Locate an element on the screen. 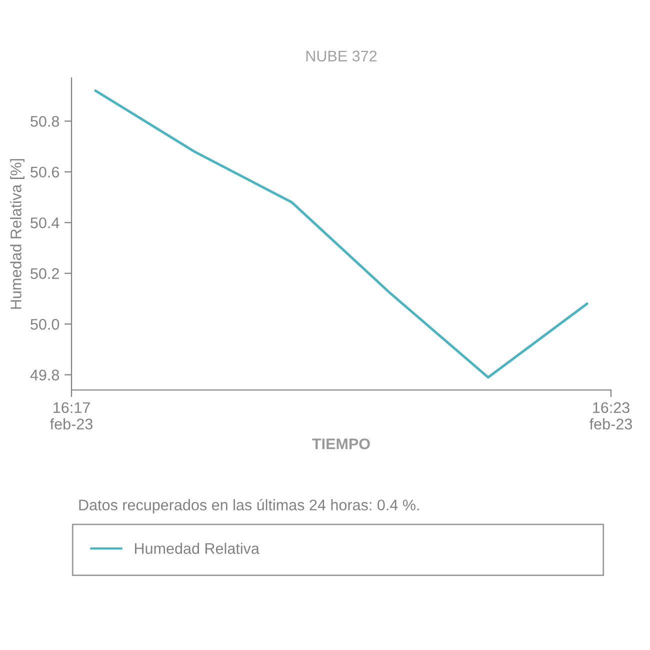 This screenshot has width=650, height=650. chart-title: NUBE 372 is located at coordinates (341, 56).